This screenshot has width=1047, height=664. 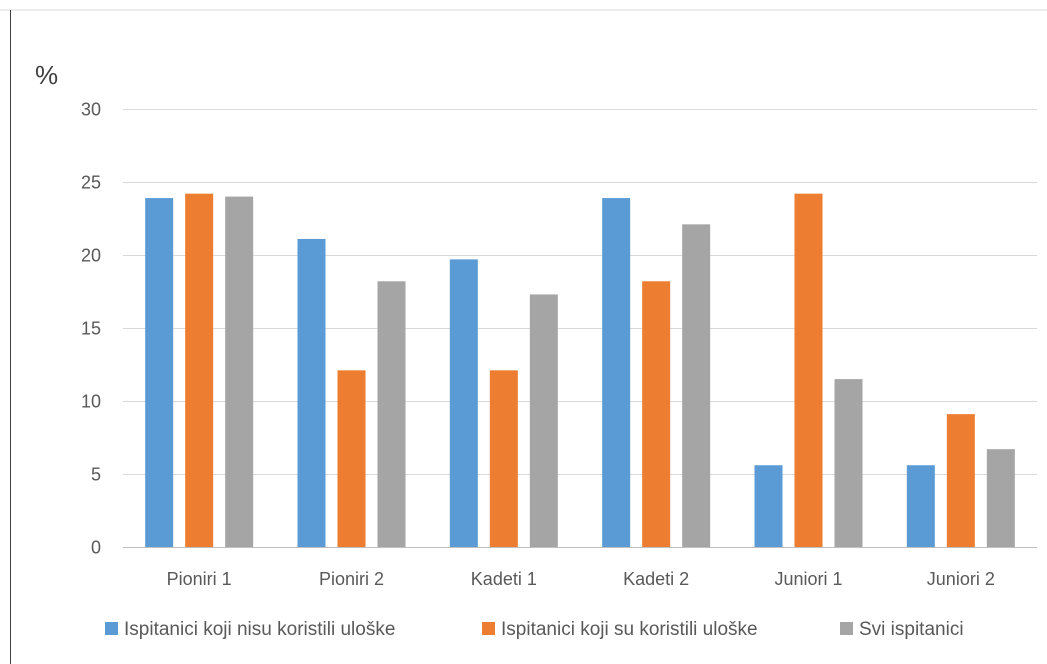 I want to click on y-tick-label: 10, so click(x=91, y=402).